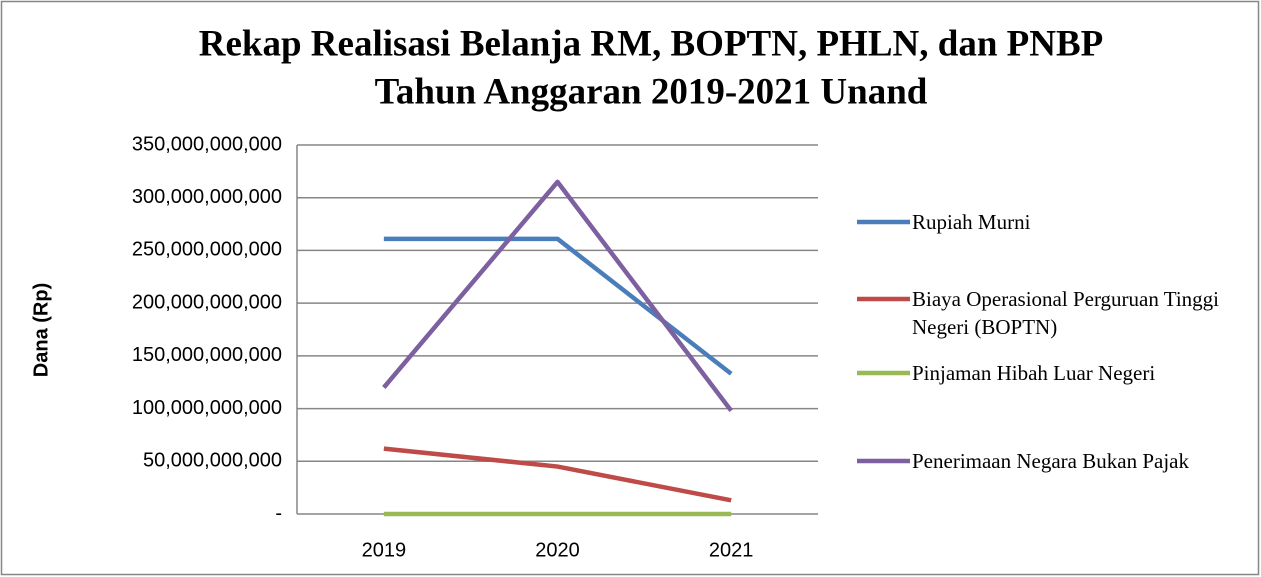  Describe the element at coordinates (207, 355) in the screenshot. I see `y-tick-label: 150,000,000,000` at that location.